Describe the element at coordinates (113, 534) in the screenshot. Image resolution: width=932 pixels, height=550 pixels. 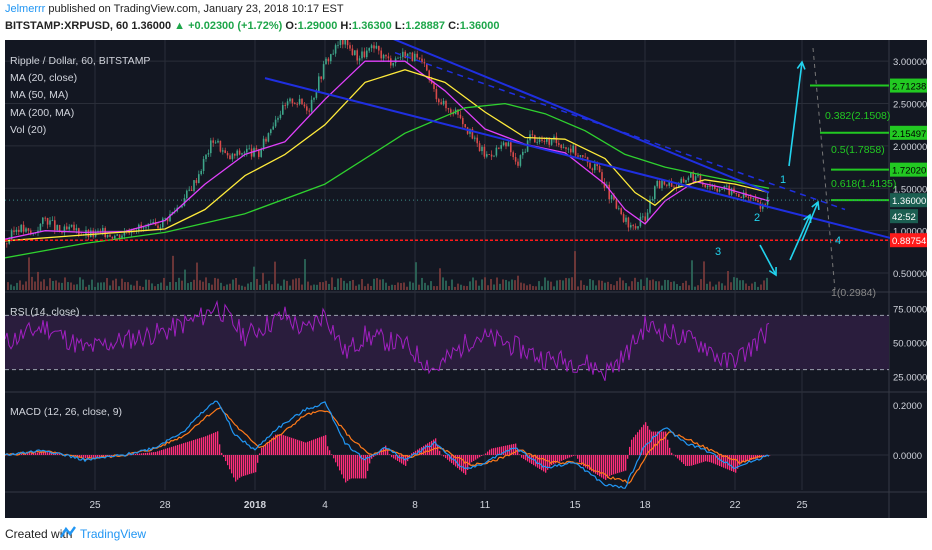
I see `footer-brand-link: TradingView` at that location.